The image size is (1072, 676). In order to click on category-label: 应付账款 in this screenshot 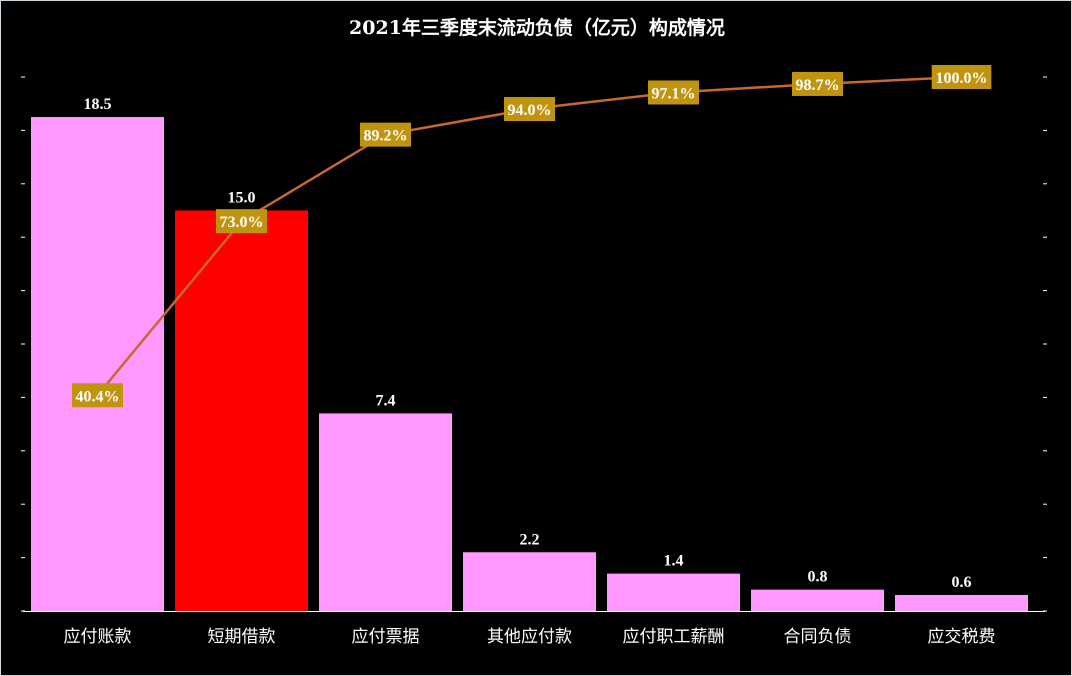, I will do `click(98, 637)`.